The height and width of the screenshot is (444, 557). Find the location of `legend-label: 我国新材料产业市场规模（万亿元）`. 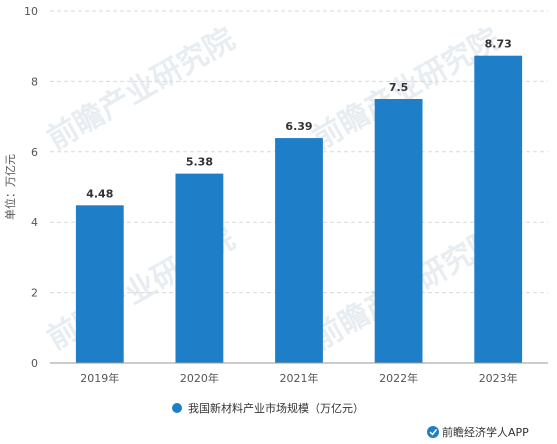

legend-label: 我国新材料产业市场规模（万亿元） is located at coordinates (276, 408).